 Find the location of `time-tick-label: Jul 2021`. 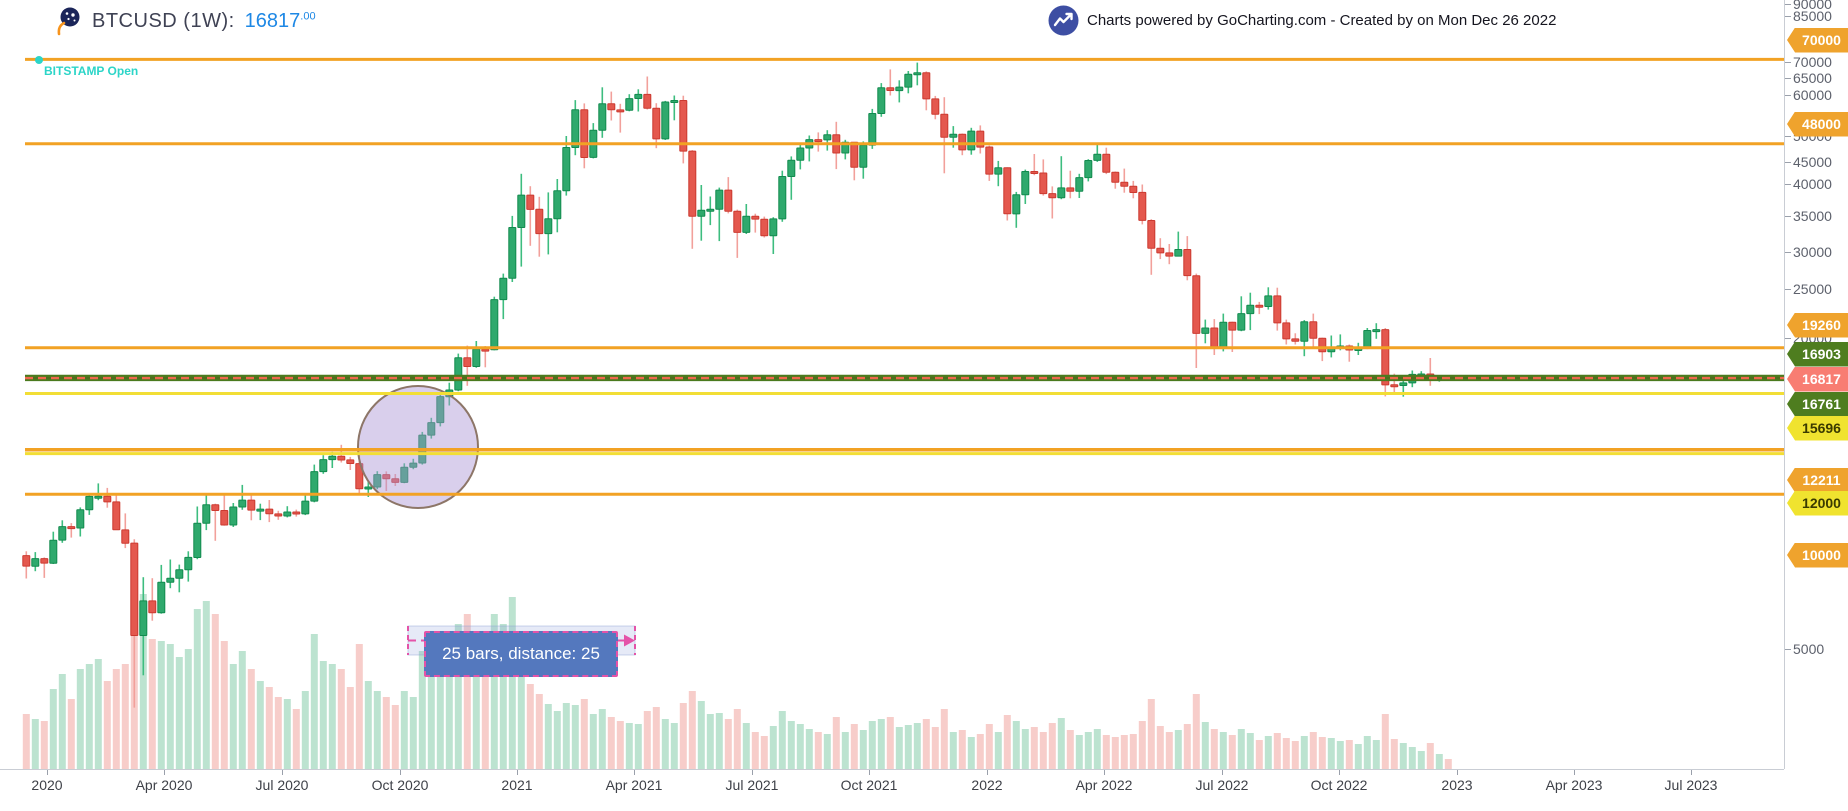

time-tick-label: Jul 2021 is located at coordinates (752, 785).